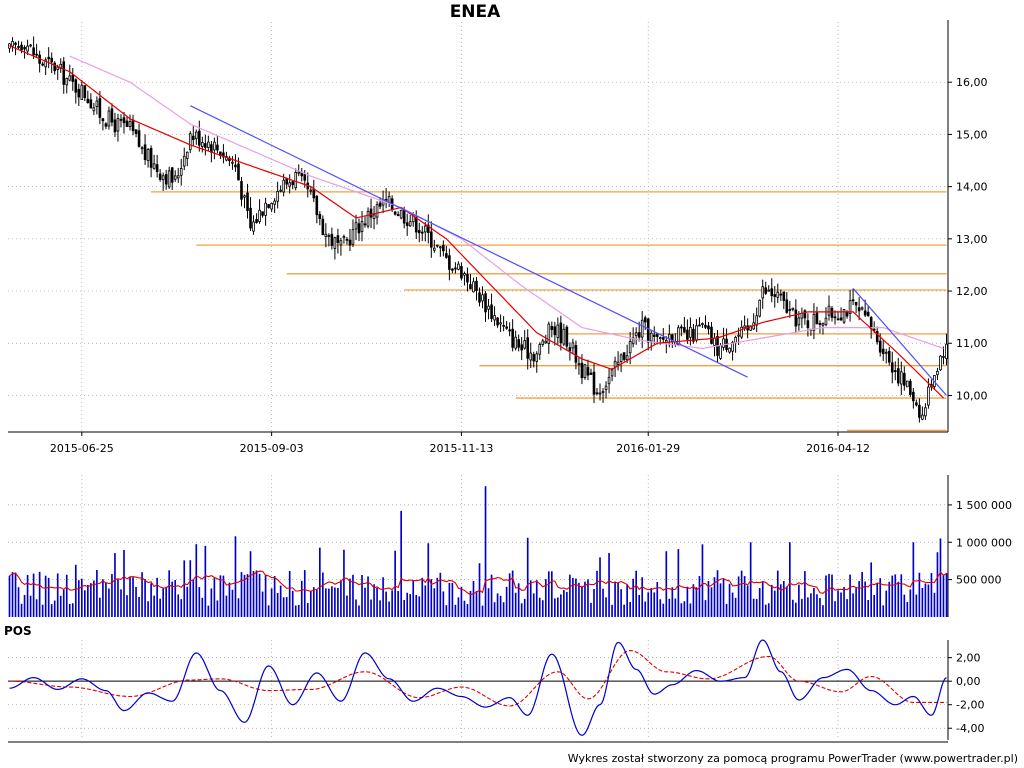 The height and width of the screenshot is (768, 1024). Describe the element at coordinates (984, 505) in the screenshot. I see `volume-y-tick-label: 1 500 000` at that location.